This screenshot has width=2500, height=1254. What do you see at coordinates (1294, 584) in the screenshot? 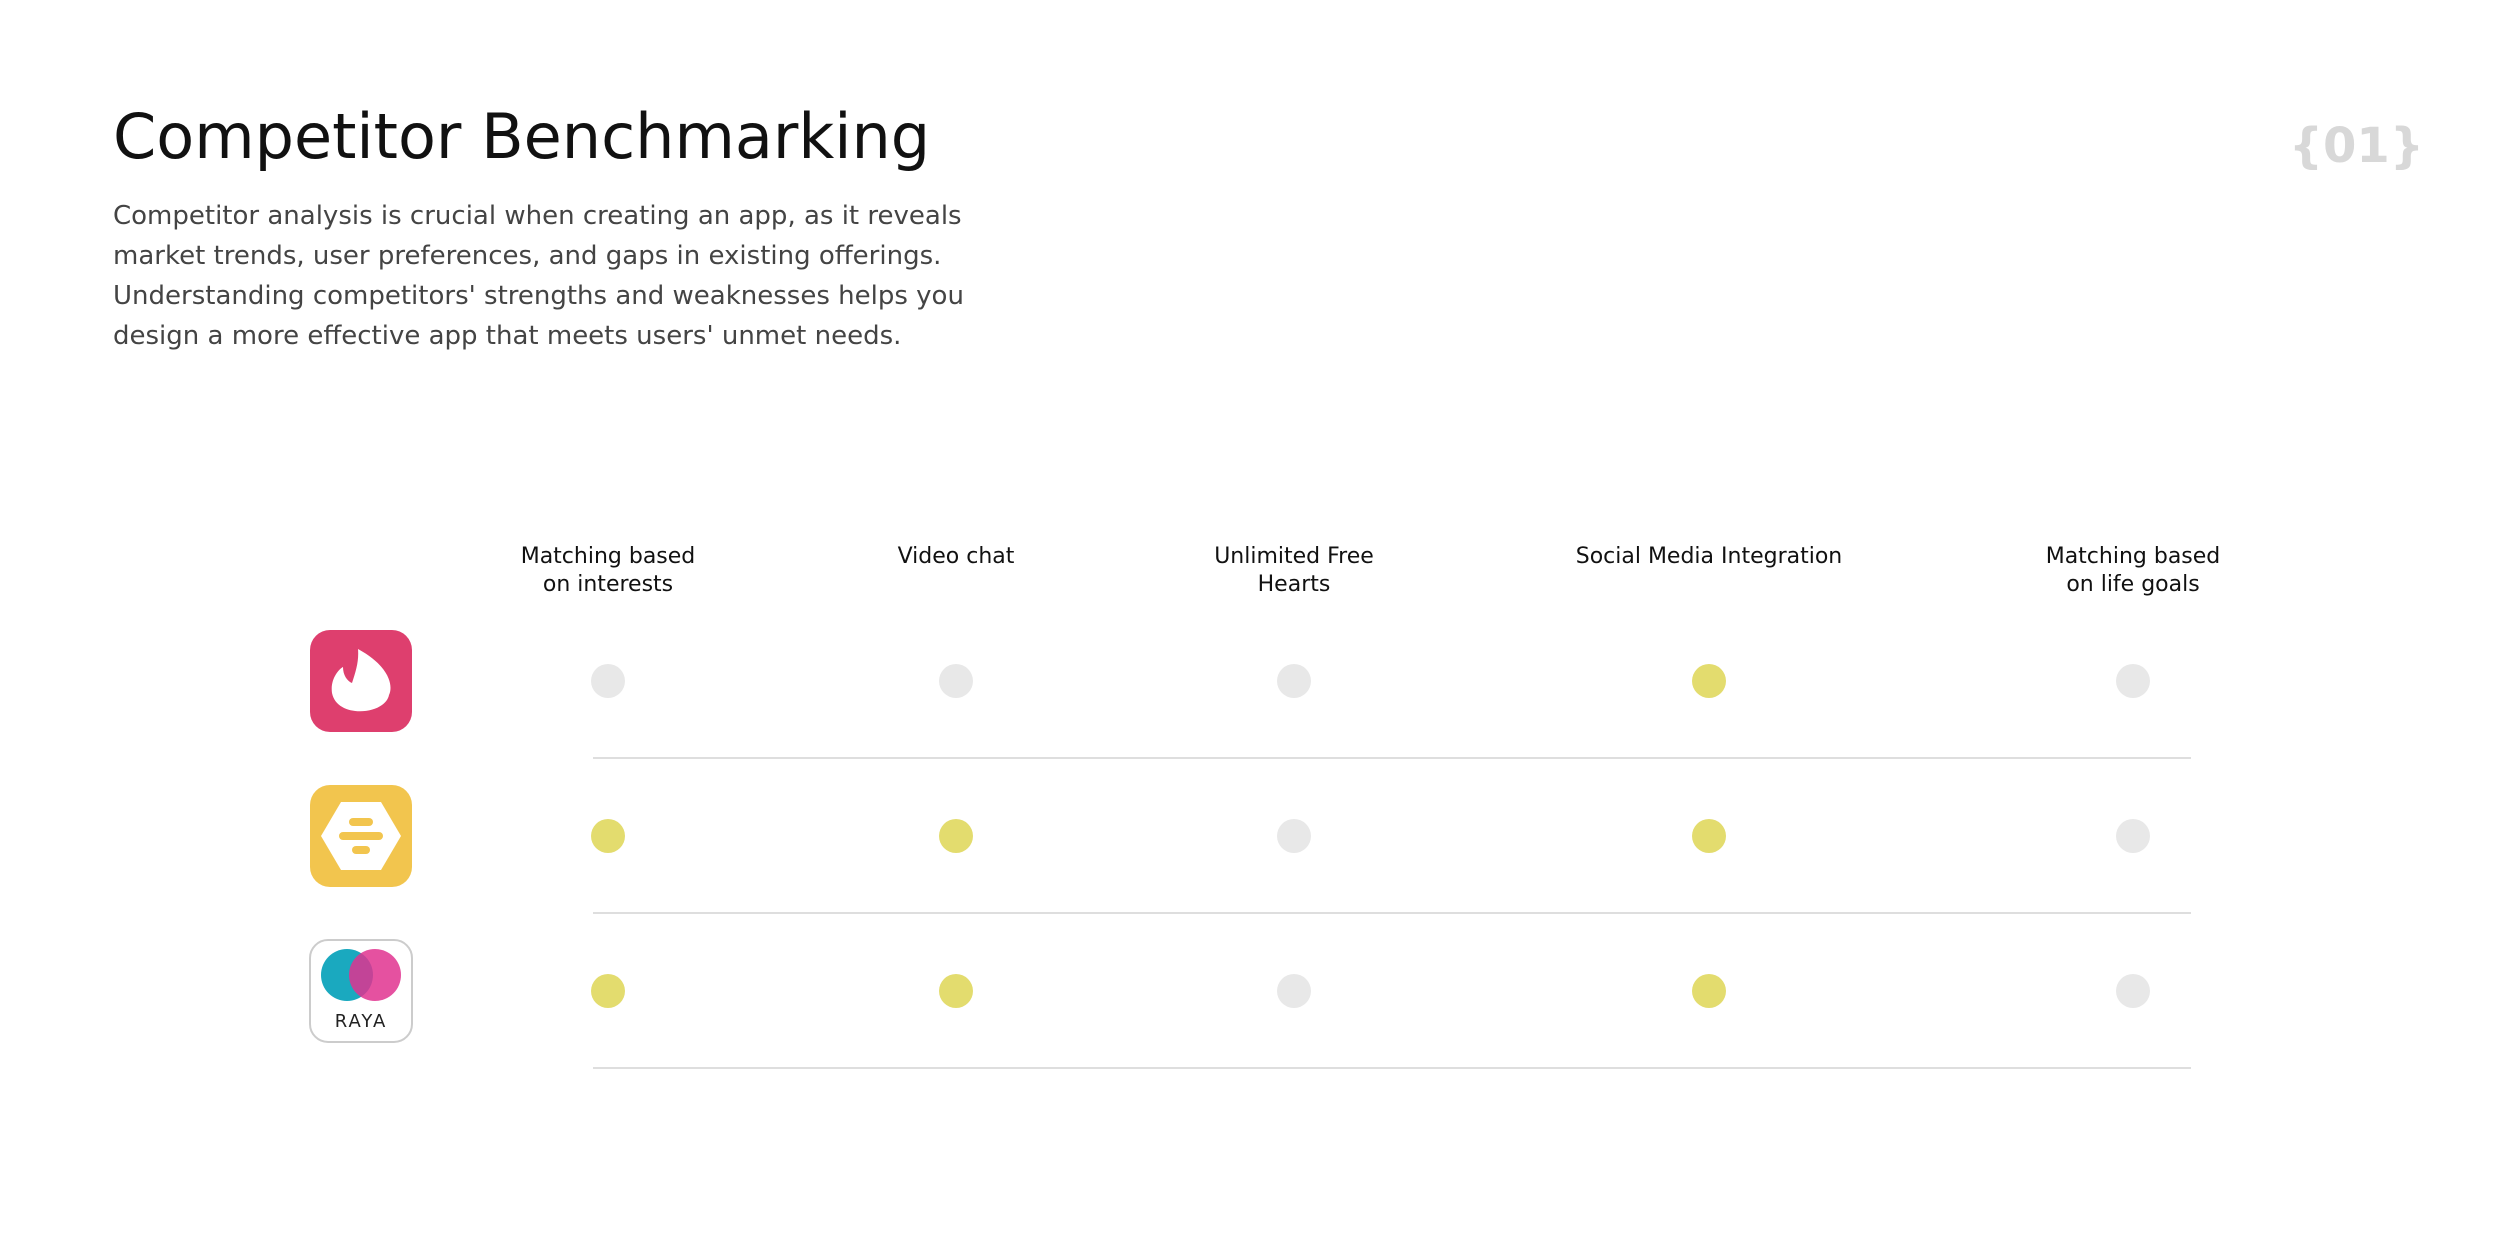
I see `column-header: Hearts` at bounding box center [1294, 584].